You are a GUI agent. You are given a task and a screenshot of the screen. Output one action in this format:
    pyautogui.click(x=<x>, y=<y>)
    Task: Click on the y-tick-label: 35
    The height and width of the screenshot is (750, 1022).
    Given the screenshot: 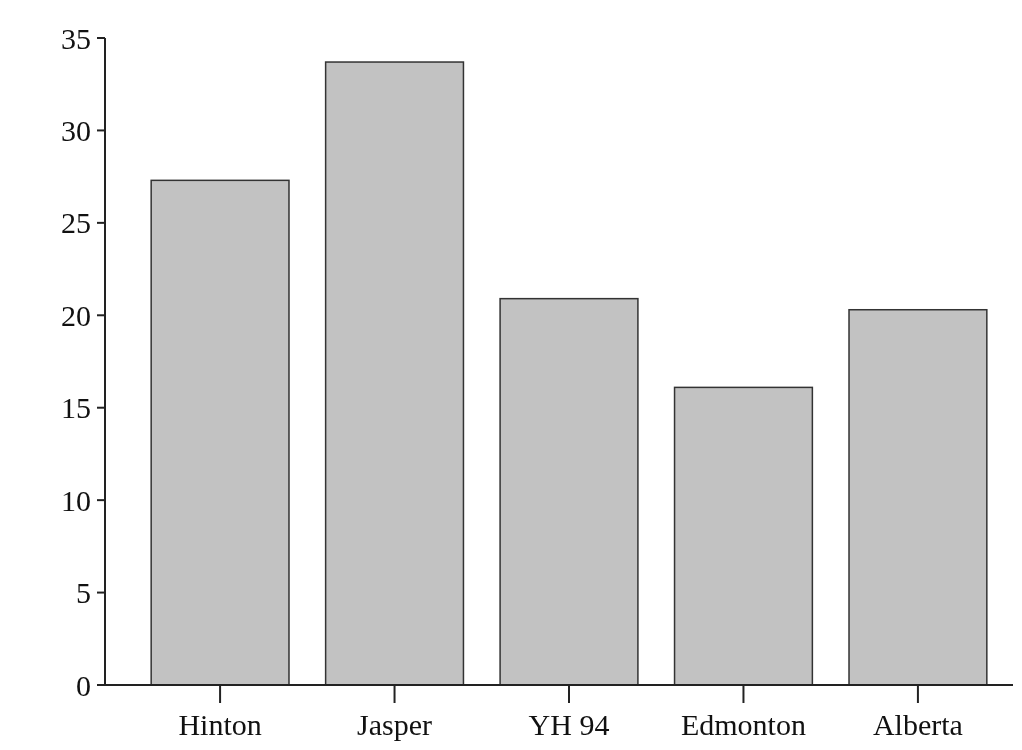 What is the action you would take?
    pyautogui.click(x=76, y=38)
    